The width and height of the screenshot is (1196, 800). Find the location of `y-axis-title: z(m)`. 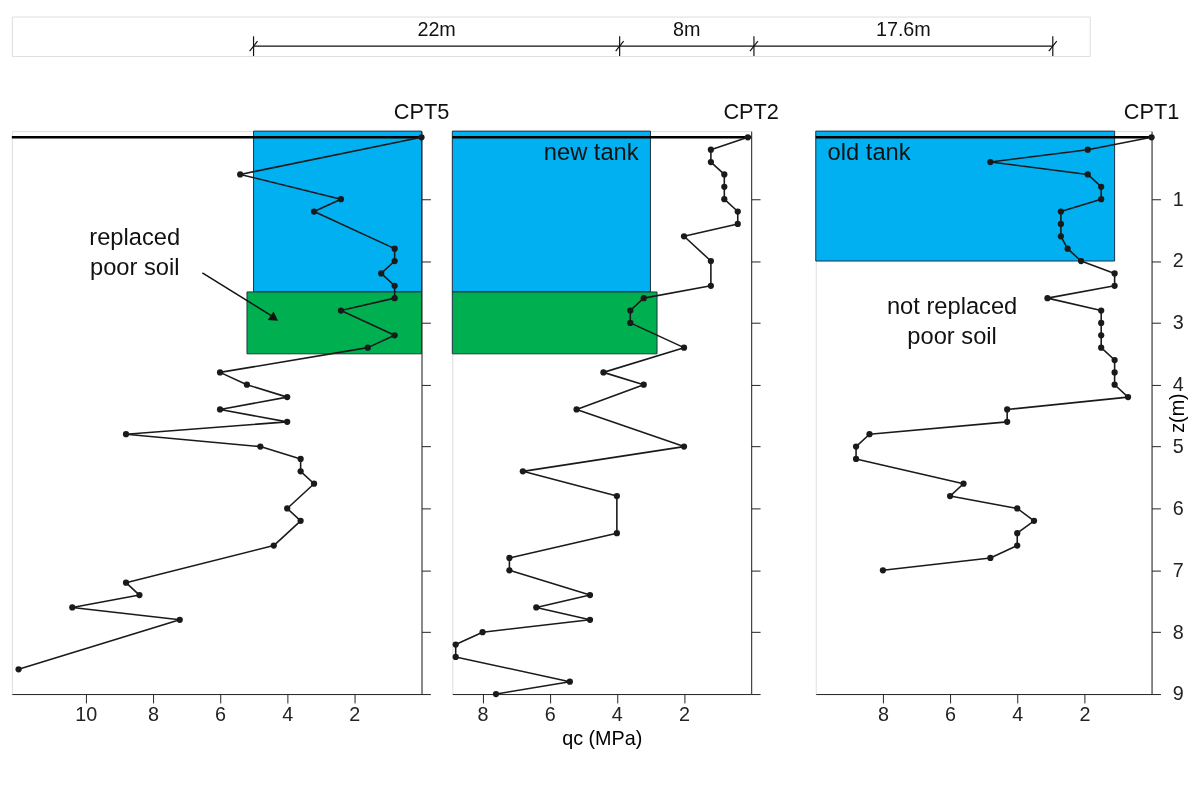

y-axis-title: z(m) is located at coordinates (1176, 413).